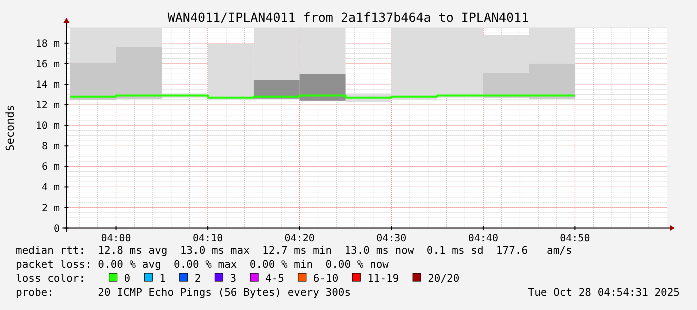 The image size is (697, 310). What do you see at coordinates (48, 44) in the screenshot?
I see `y-tick-label: 18 m` at bounding box center [48, 44].